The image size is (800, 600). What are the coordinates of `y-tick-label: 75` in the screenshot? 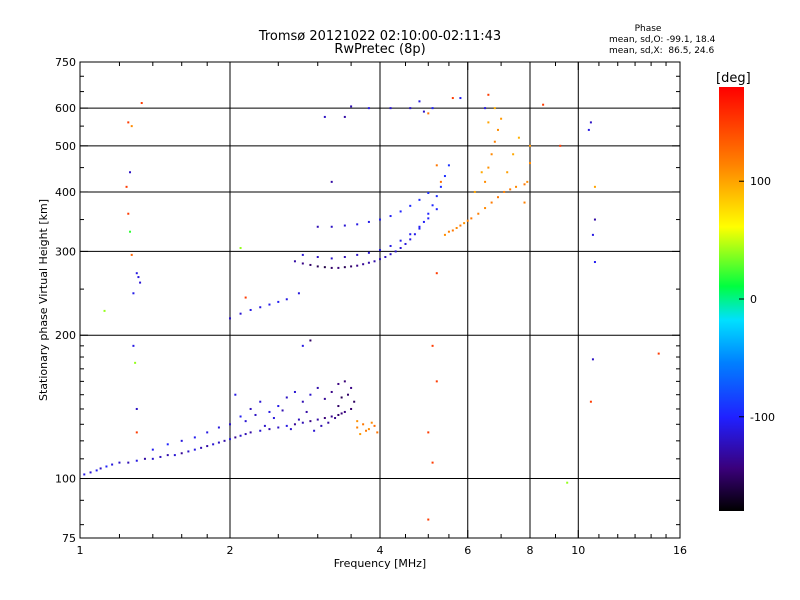 It's located at (69, 538).